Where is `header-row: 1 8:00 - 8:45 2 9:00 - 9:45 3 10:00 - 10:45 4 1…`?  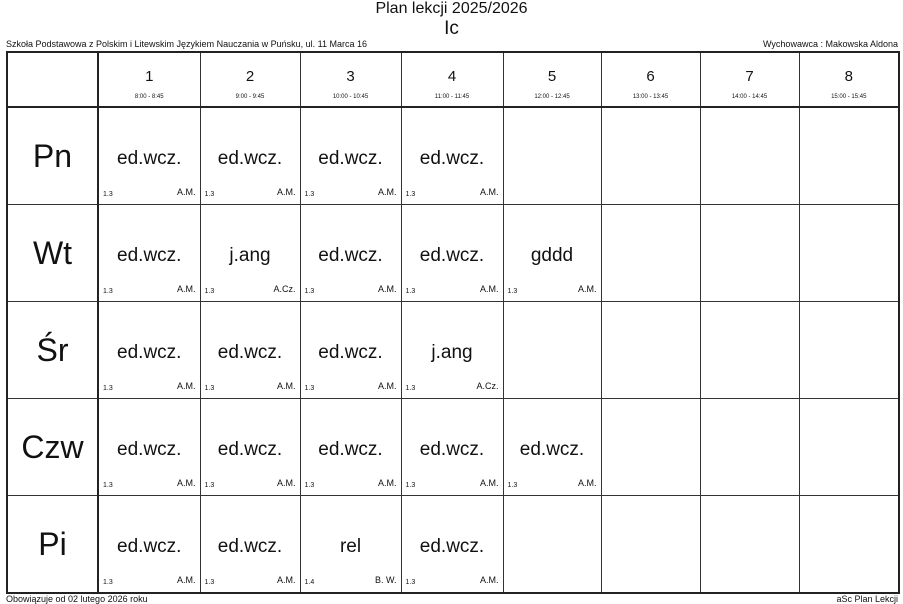
header-row: 1 8:00 - 8:45 2 9:00 - 9:45 3 10:00 - 10:45 4 1… is located at coordinates (453, 79).